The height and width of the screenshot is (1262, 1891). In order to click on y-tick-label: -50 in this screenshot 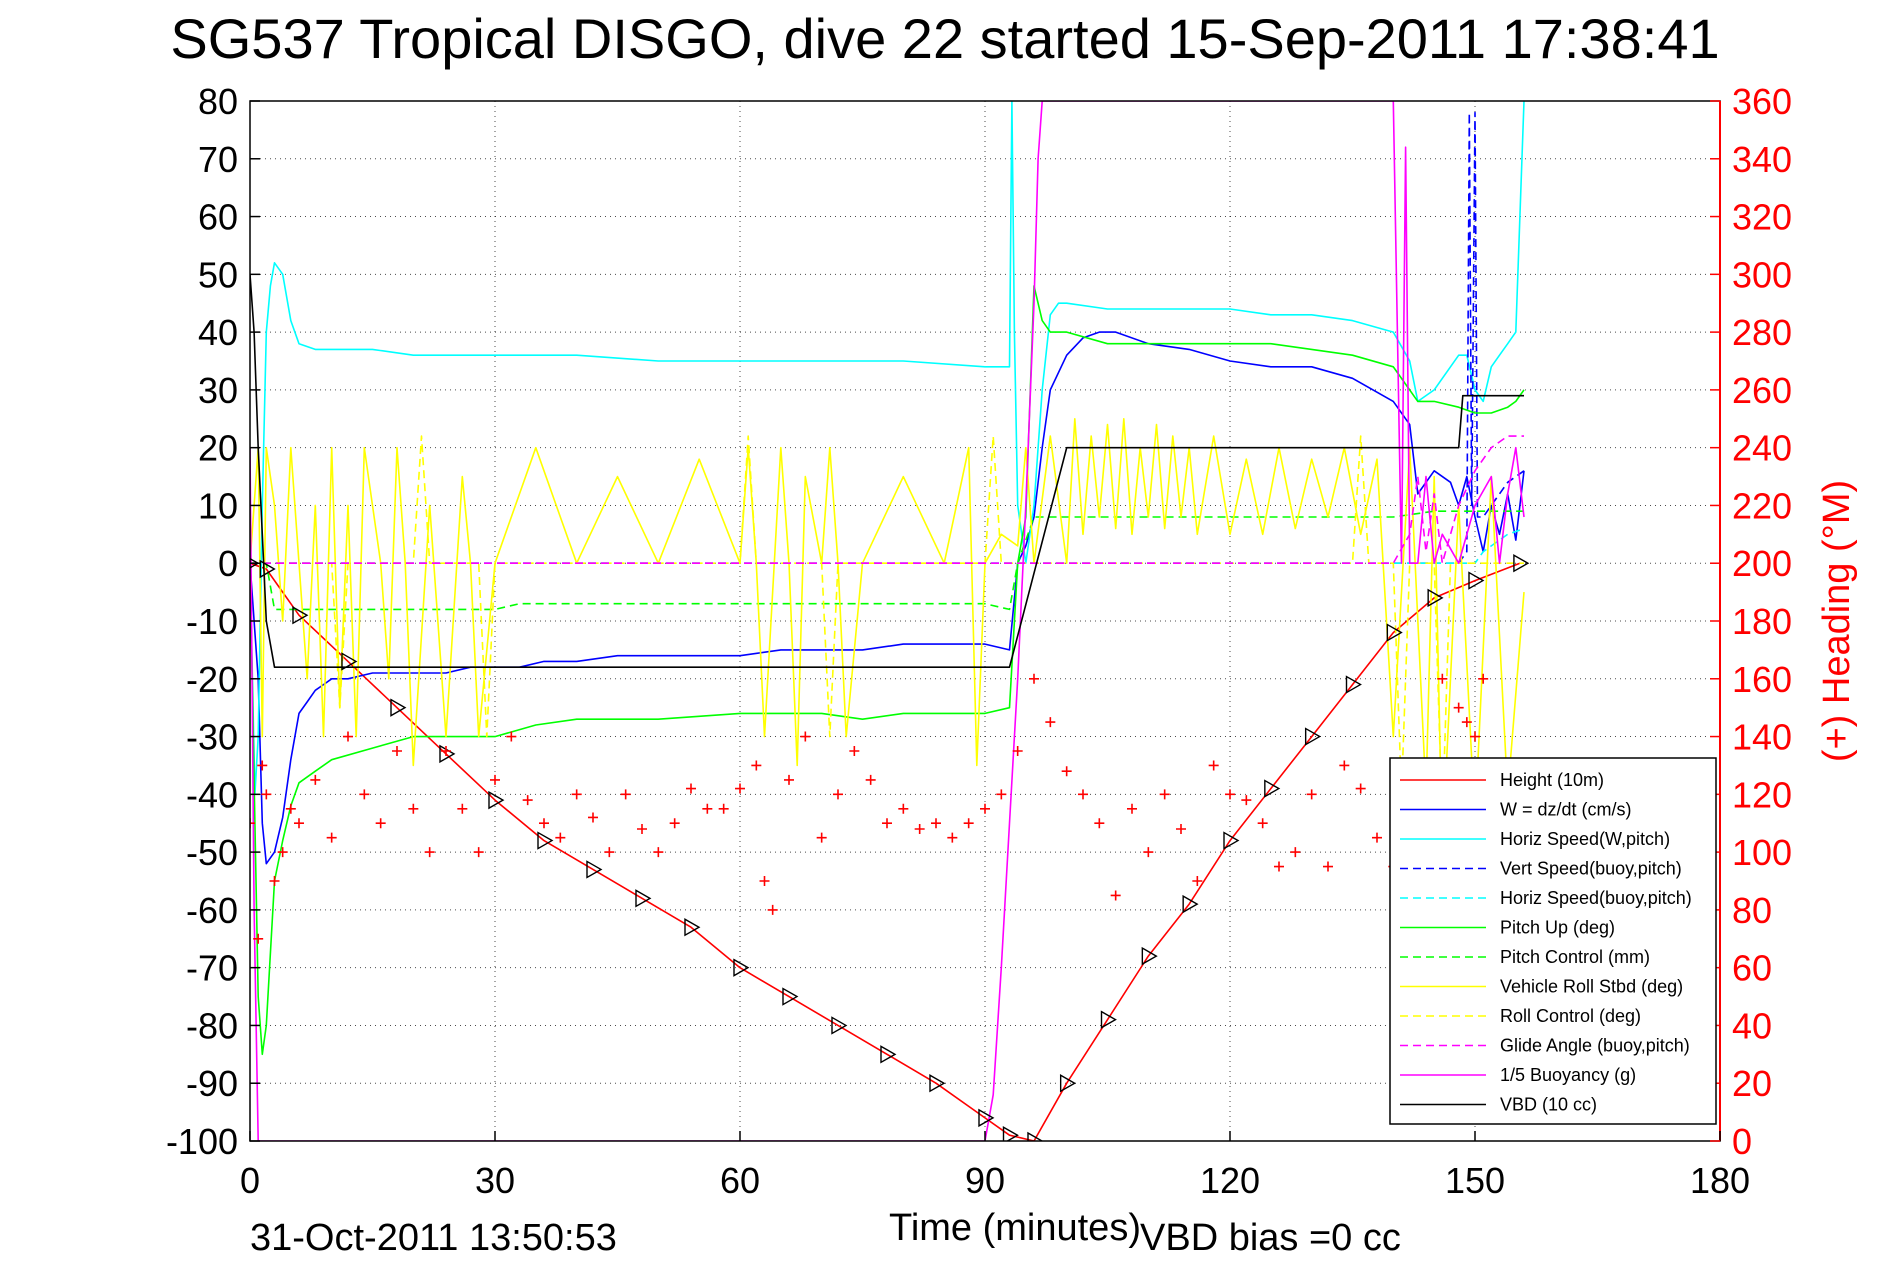, I will do `click(212, 852)`.